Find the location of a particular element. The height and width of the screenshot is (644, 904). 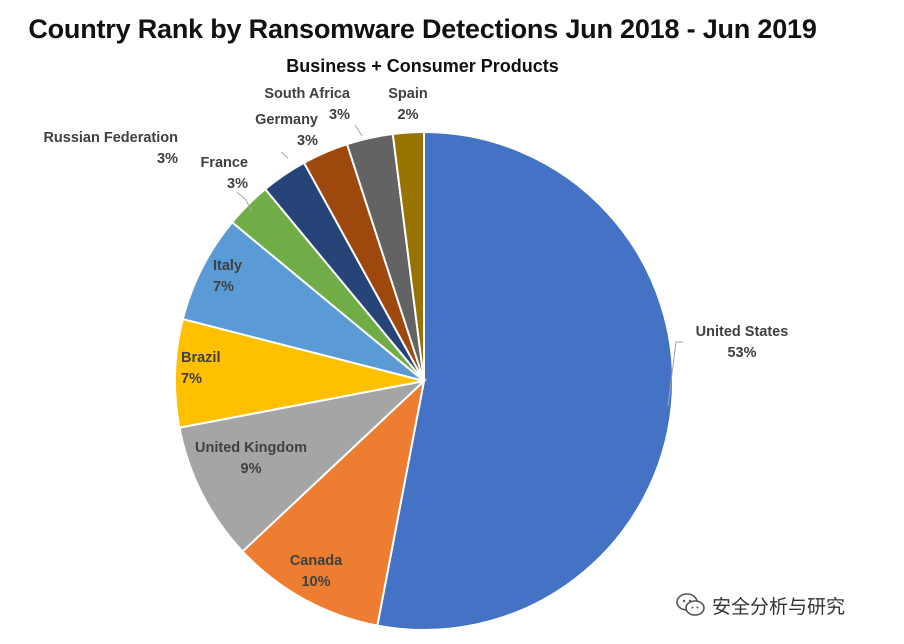

slice-label: United States 53% is located at coordinates (742, 342).